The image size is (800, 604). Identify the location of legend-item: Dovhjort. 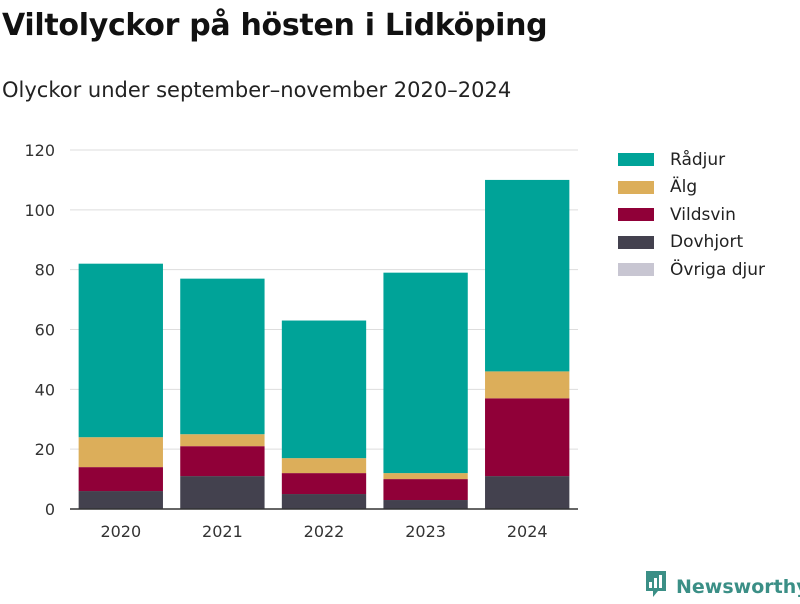
(691, 243).